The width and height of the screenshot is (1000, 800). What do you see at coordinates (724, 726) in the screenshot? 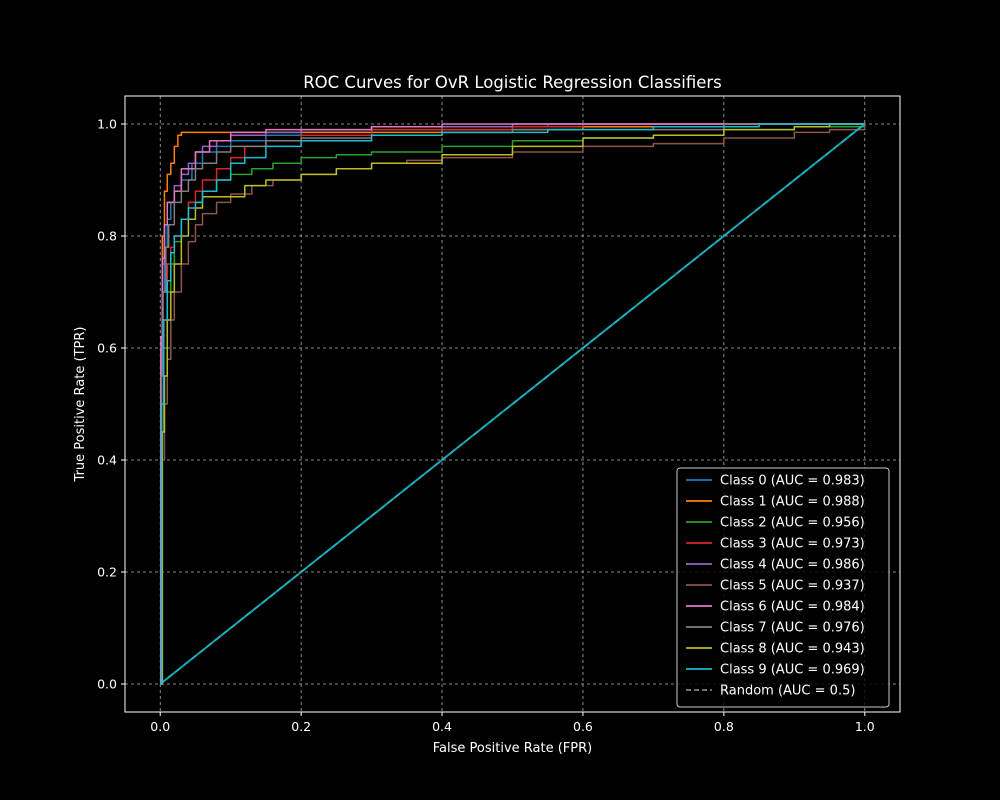
I see `x-tick-label: 0.8` at bounding box center [724, 726].